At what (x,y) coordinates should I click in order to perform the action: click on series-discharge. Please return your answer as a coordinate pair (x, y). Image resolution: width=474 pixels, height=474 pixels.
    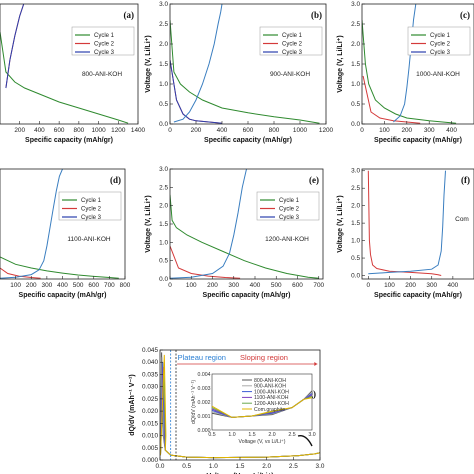
    Looking at the image, I should click on (404, 223).